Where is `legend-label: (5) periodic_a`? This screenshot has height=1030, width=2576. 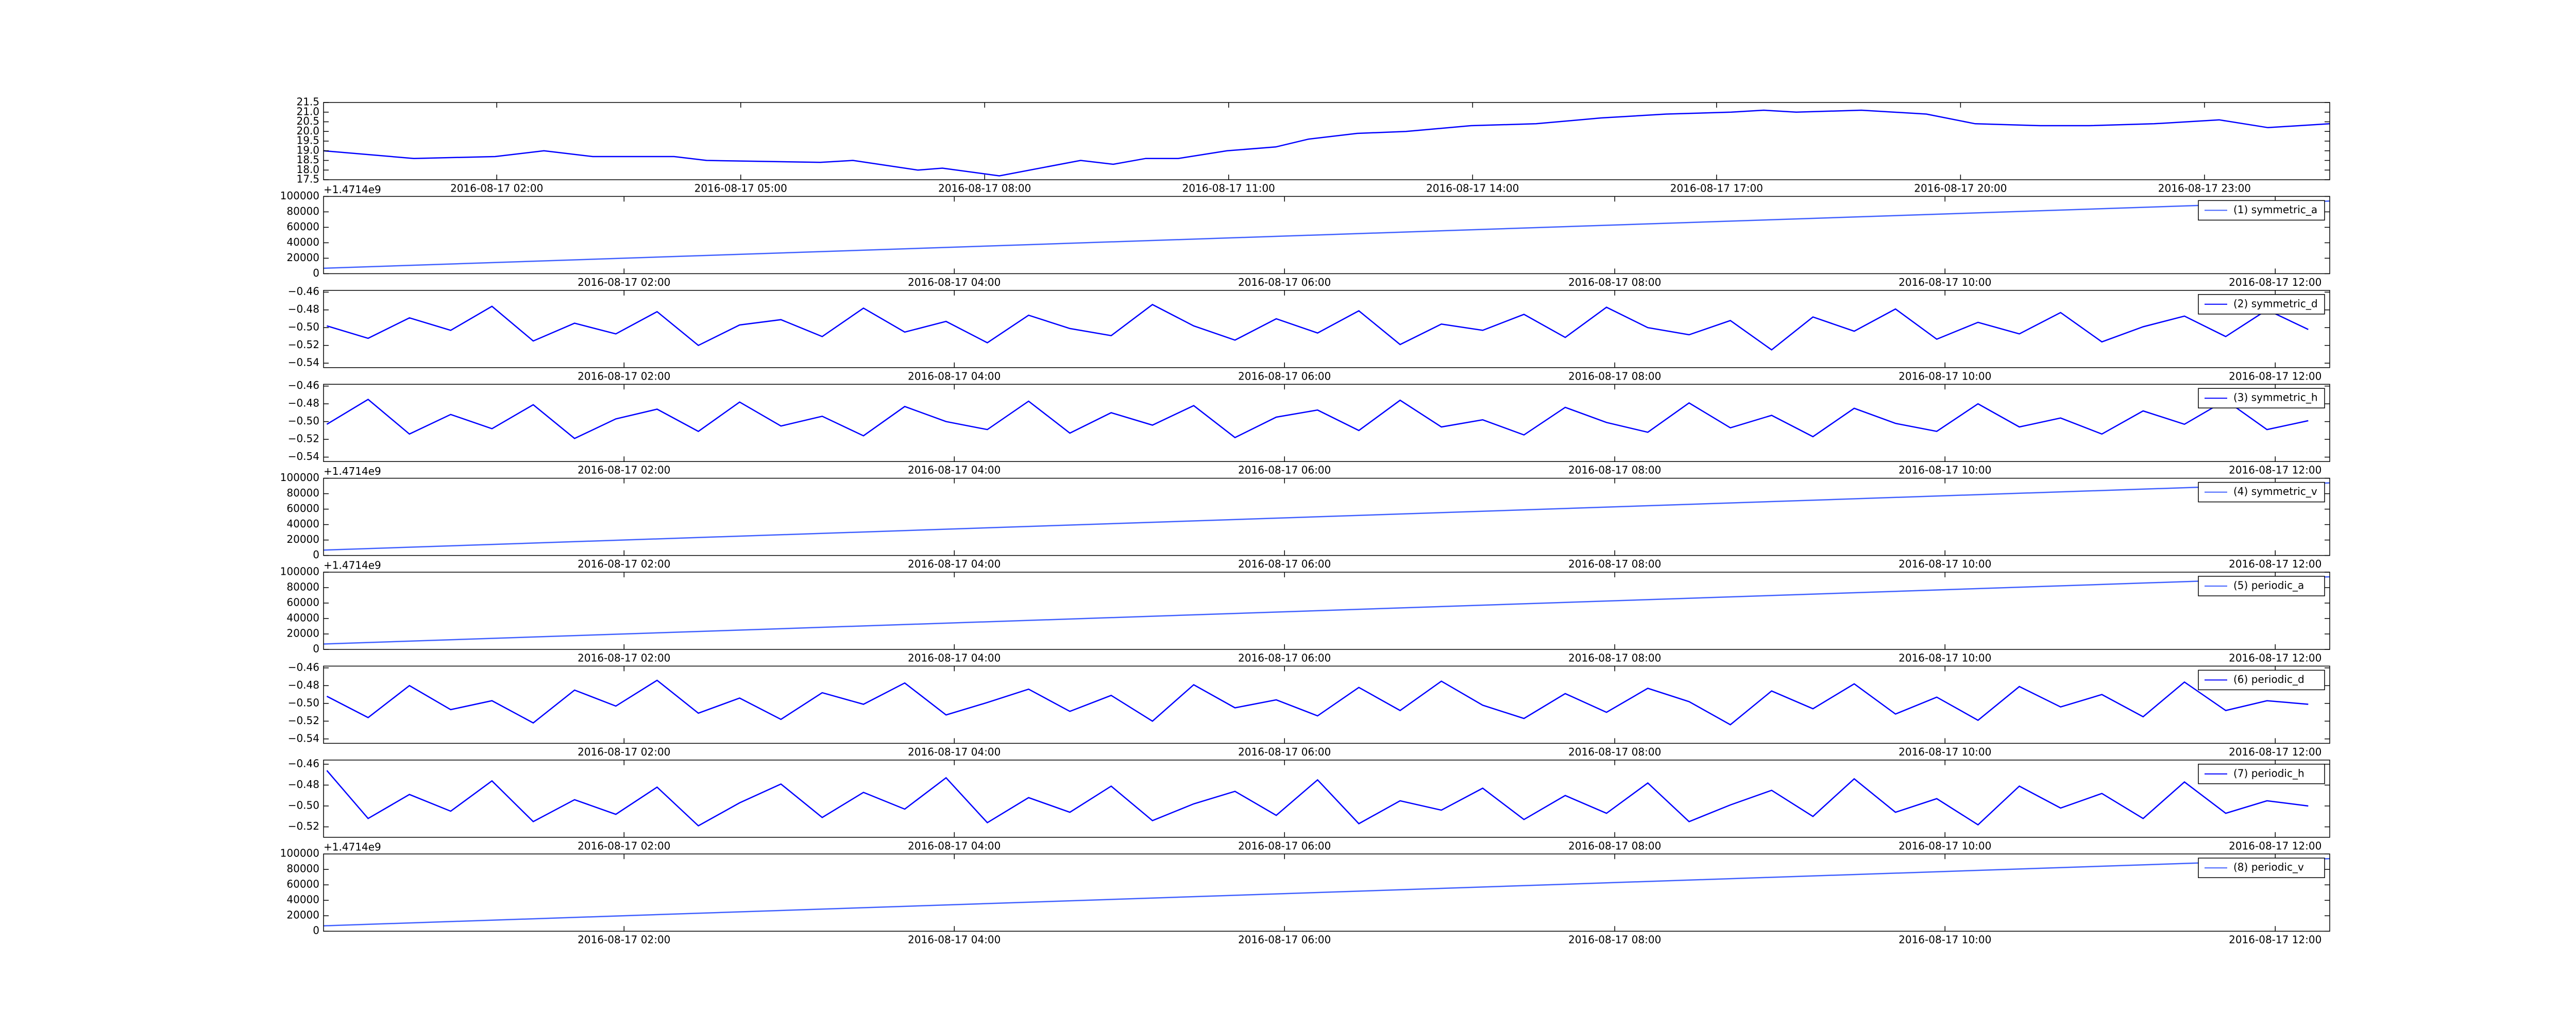 legend-label: (5) periodic_a is located at coordinates (2268, 585).